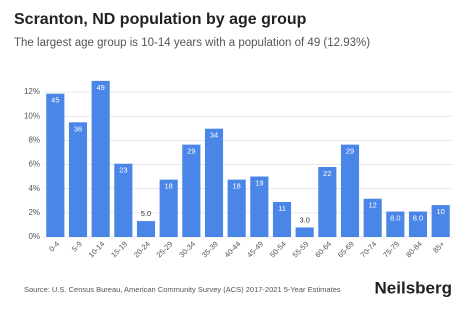 Image resolution: width=474 pixels, height=316 pixels. What do you see at coordinates (210, 249) in the screenshot?
I see `x-tick-label: 35-39` at bounding box center [210, 249].